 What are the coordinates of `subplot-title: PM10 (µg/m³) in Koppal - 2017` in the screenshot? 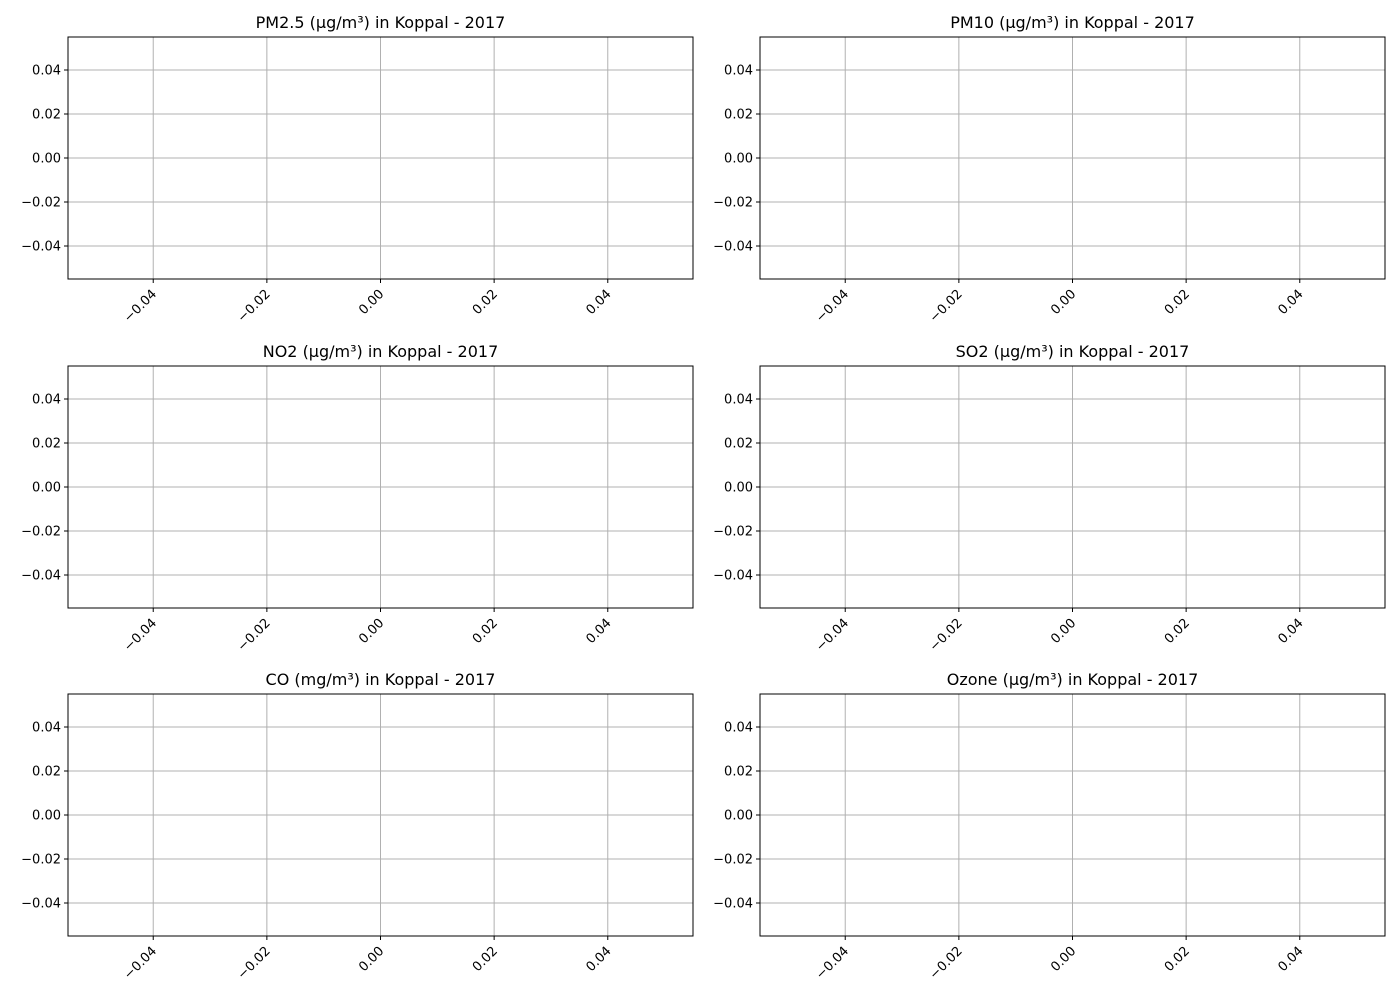 It's located at (1072, 22).